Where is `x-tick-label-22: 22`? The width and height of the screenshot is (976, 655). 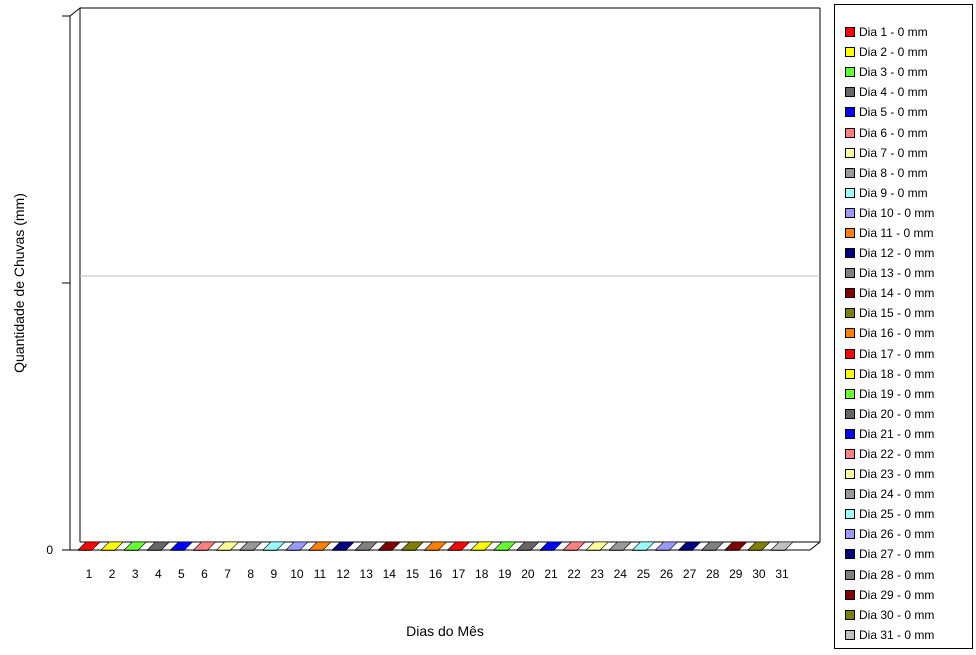
x-tick-label-22: 22 is located at coordinates (574, 574).